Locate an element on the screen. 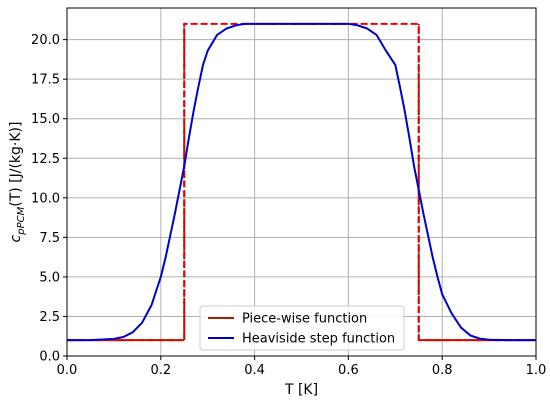 This screenshot has height=406, width=550. x-tick-label: 0.4 is located at coordinates (254, 370).